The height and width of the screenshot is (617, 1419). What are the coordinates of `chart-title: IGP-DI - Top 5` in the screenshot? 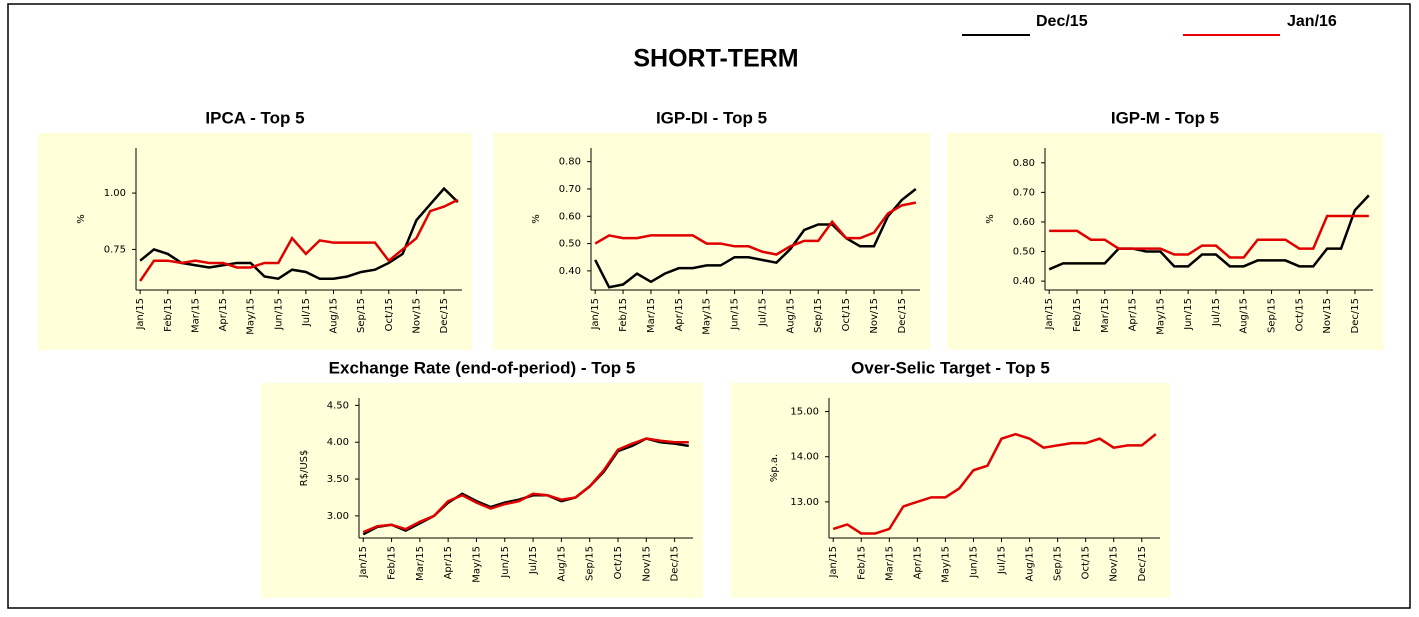 It's located at (711, 117).